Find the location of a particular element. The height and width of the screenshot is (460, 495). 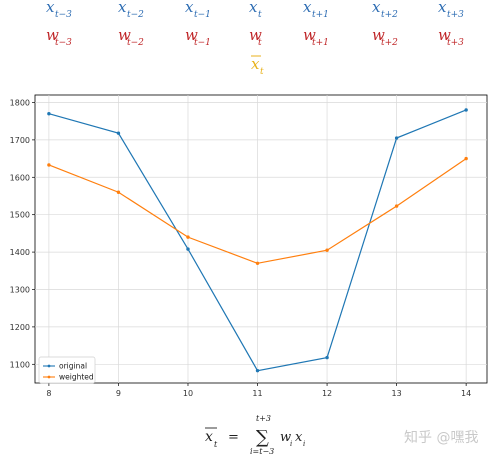

x-term-1: x t−2 is located at coordinates (131, 10).